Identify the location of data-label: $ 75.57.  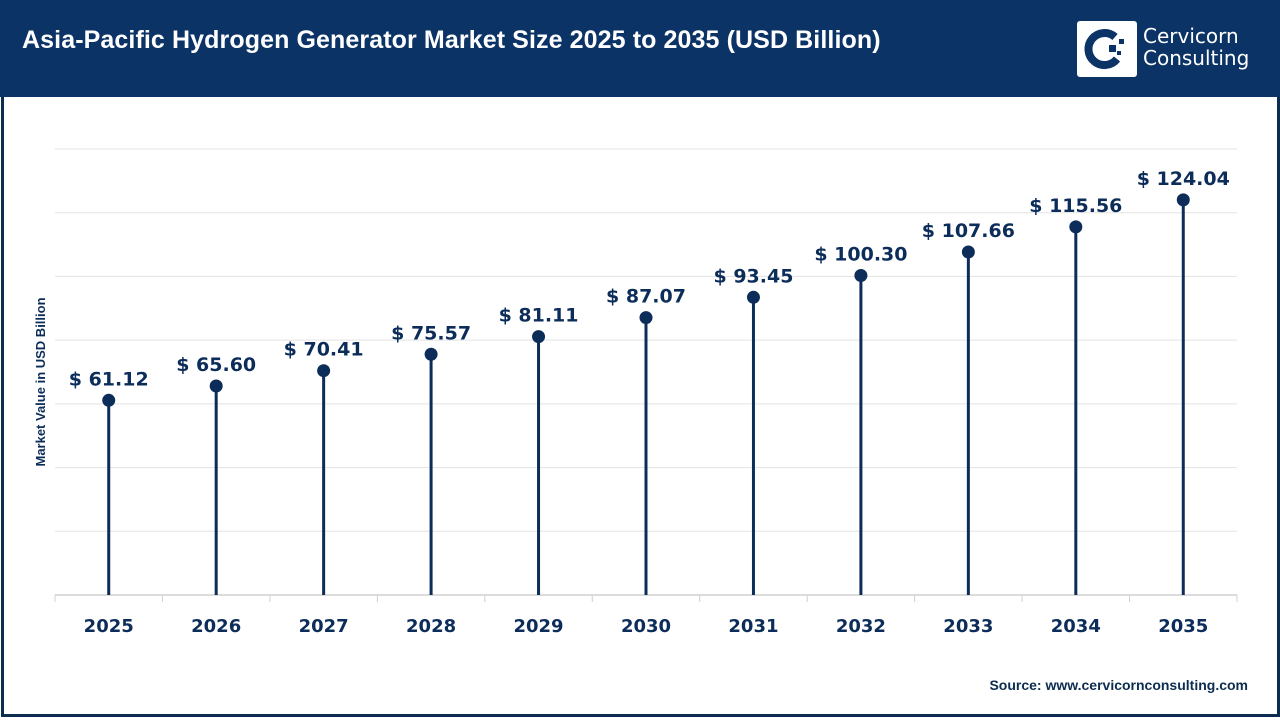
(431, 333).